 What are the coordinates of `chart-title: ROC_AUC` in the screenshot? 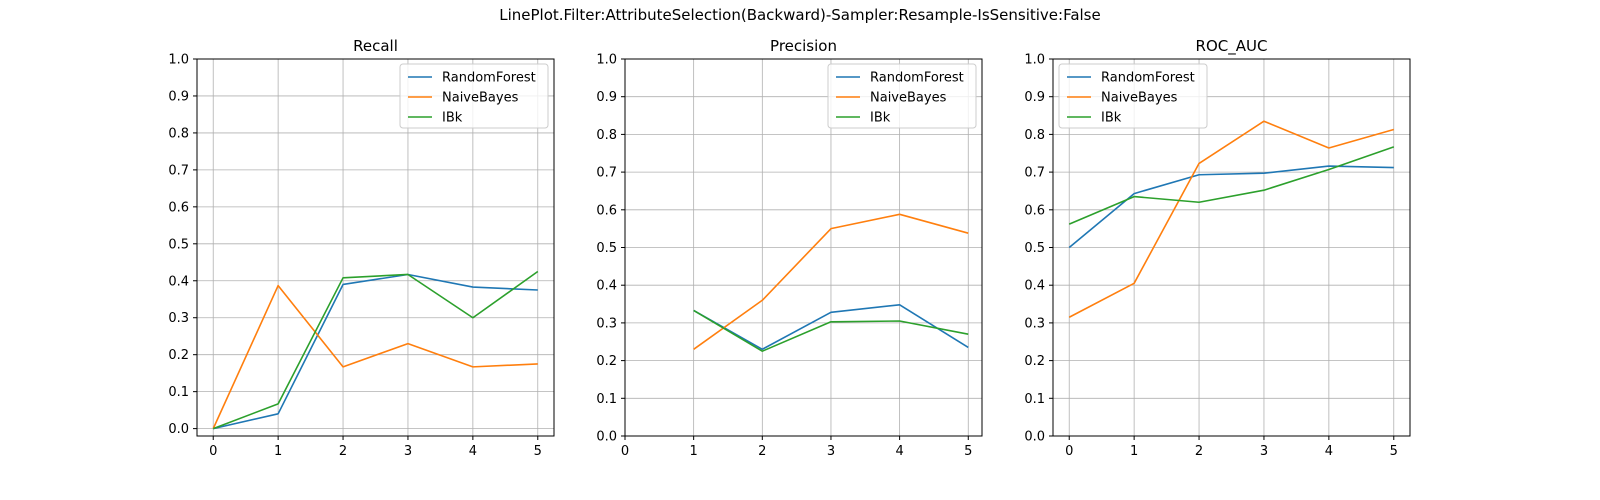 It's located at (1232, 46).